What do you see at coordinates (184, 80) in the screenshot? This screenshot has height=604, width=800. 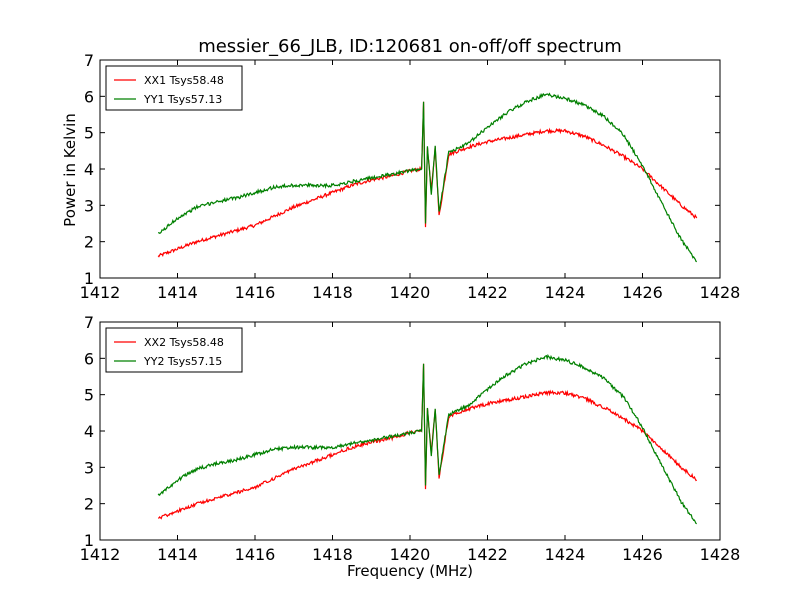 I see `legend-label: XX1 Tsys58.48` at bounding box center [184, 80].